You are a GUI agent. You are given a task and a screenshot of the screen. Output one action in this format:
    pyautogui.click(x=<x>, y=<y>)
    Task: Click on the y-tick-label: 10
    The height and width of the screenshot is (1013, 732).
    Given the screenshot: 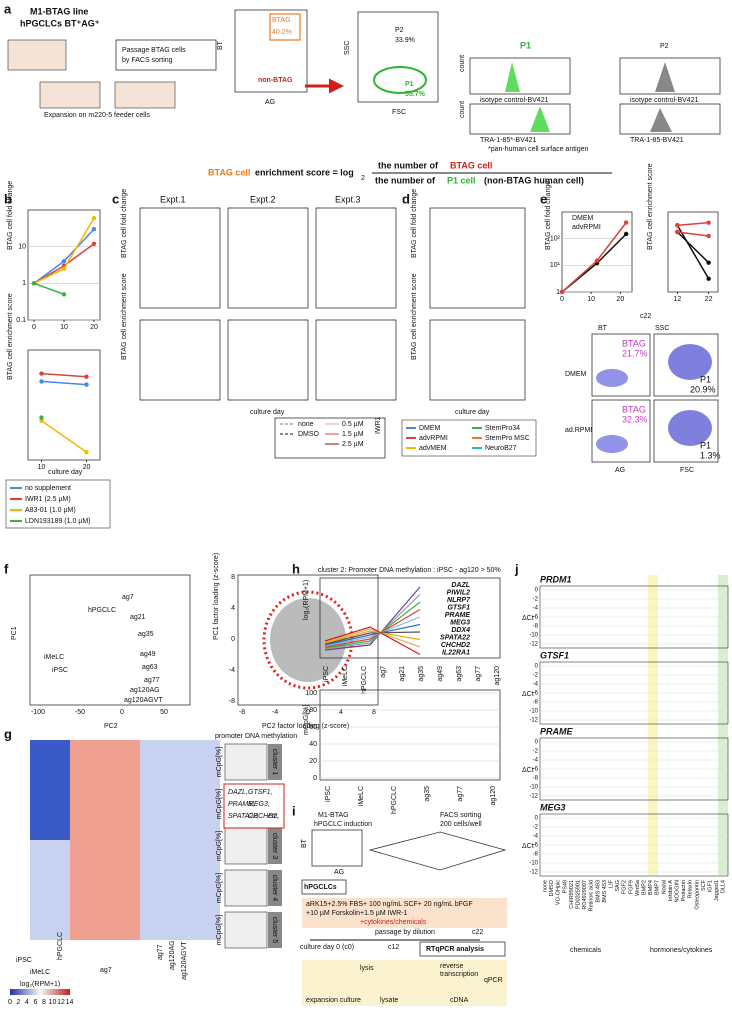 What is the action you would take?
    pyautogui.click(x=22, y=247)
    